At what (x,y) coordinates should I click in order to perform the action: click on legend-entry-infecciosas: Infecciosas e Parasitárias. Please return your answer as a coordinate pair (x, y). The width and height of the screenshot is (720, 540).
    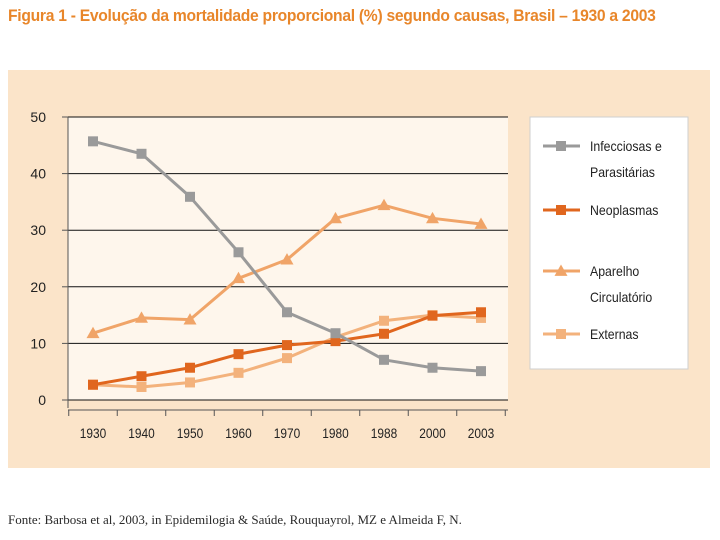
    Looking at the image, I should click on (602, 159).